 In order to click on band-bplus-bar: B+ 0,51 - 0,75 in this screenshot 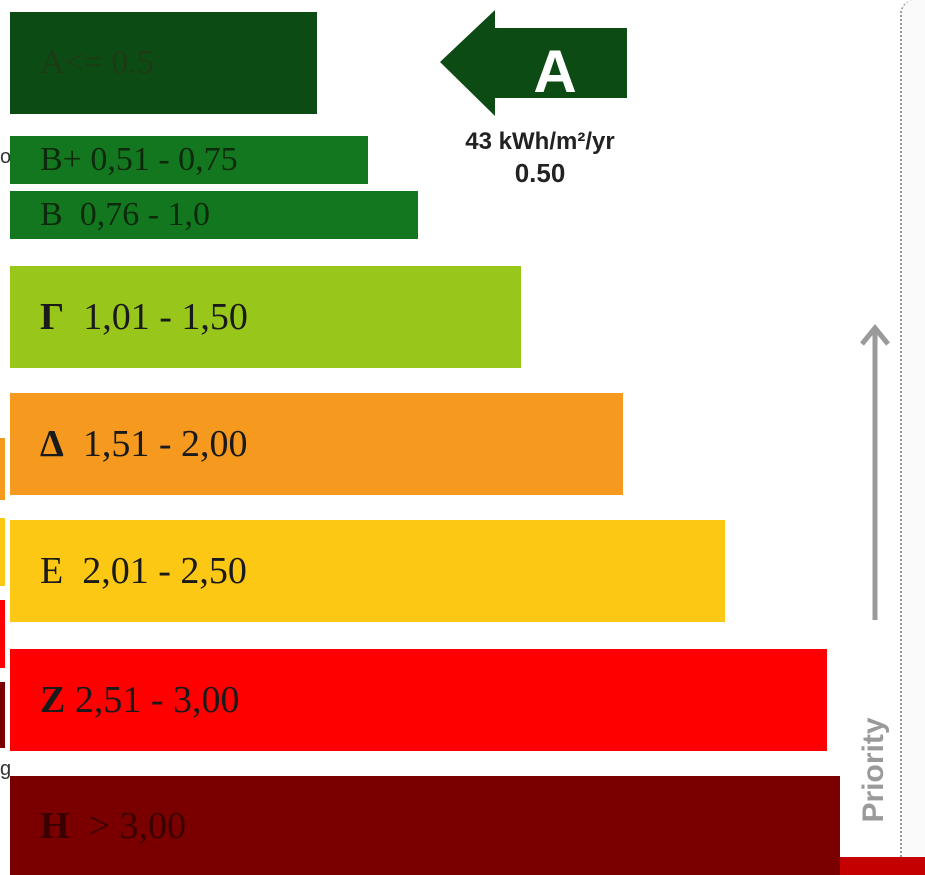, I will do `click(189, 160)`.